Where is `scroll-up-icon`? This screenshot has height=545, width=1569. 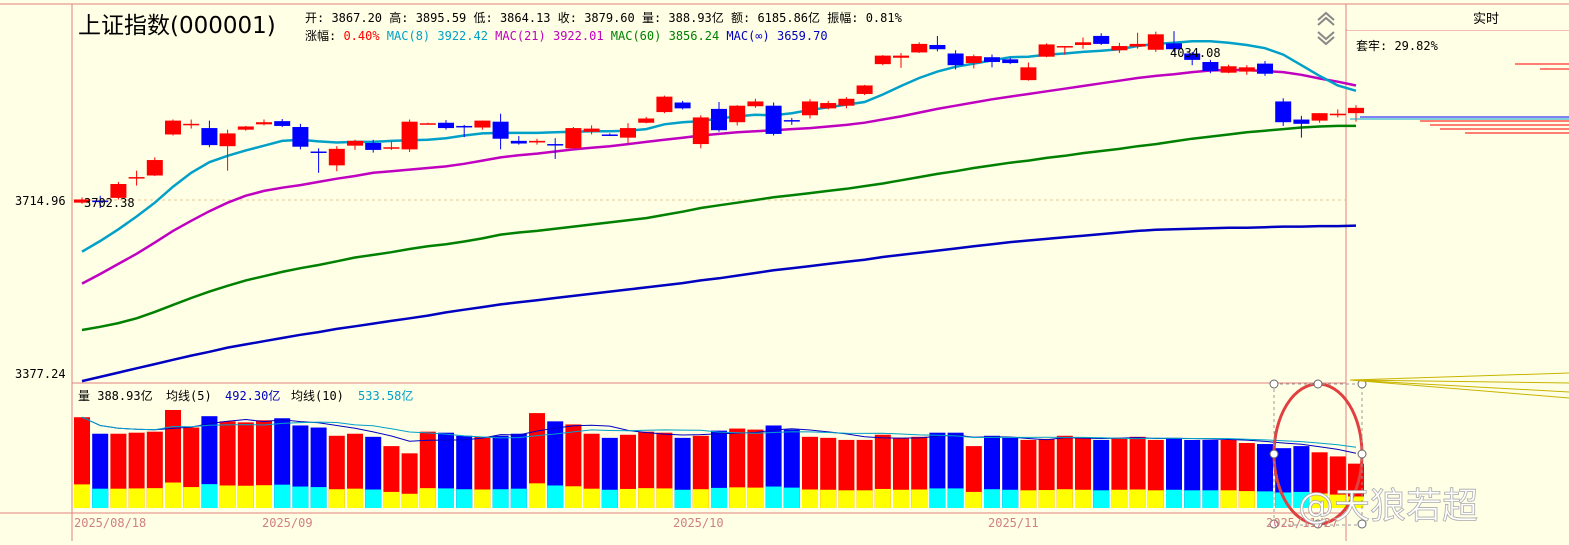 scroll-up-icon is located at coordinates (1326, 18).